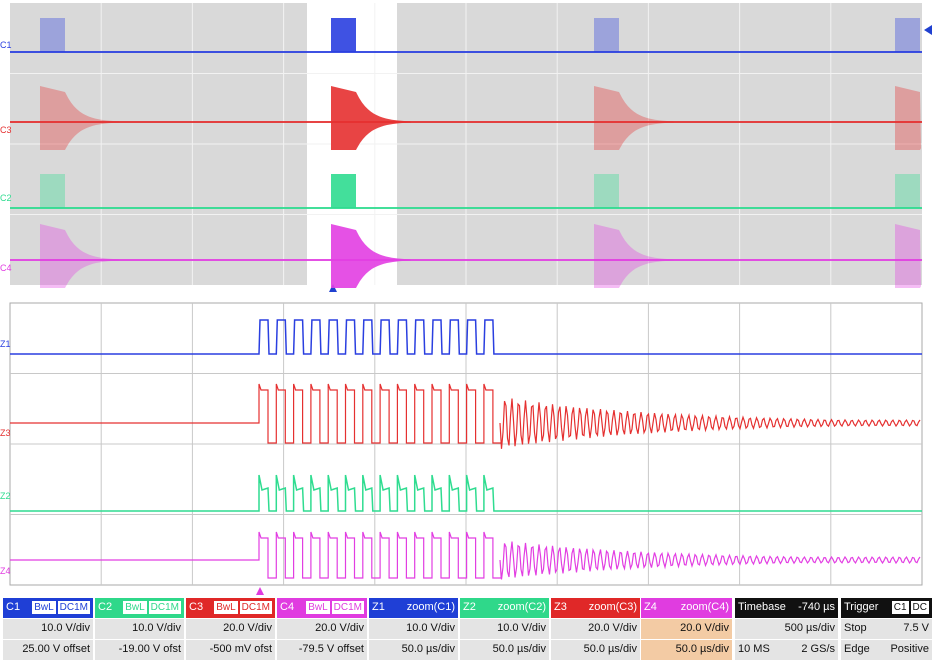 This screenshot has width=935, height=665. I want to click on info-box: Z1 zoom(C1) 10.0 V/div 50.0 µs/div, so click(413, 629).